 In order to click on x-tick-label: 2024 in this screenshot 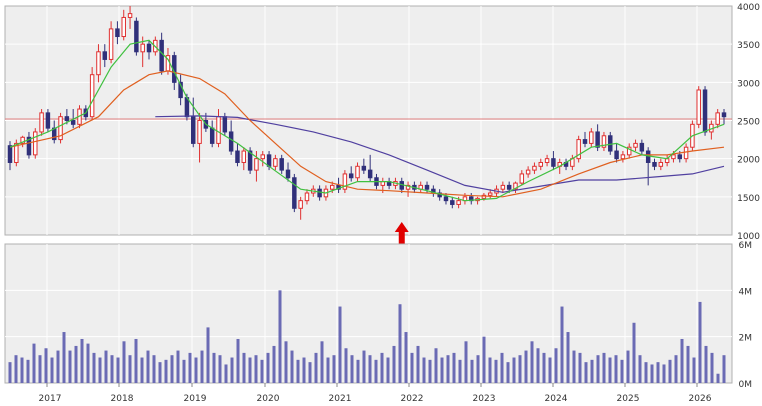, I will do `click(556, 399)`.